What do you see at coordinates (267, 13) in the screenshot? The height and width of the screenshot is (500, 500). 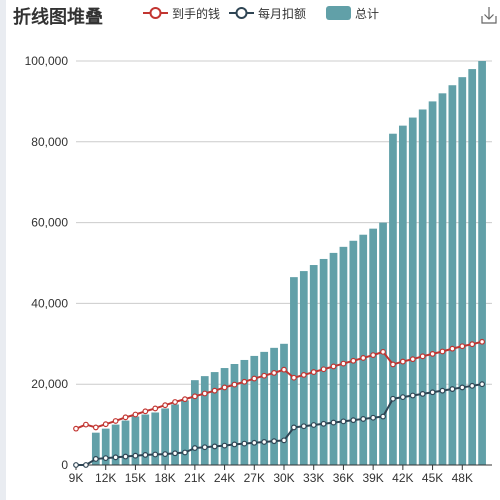 I see `legend-item-monthly-deduction: 每月扣额` at bounding box center [267, 13].